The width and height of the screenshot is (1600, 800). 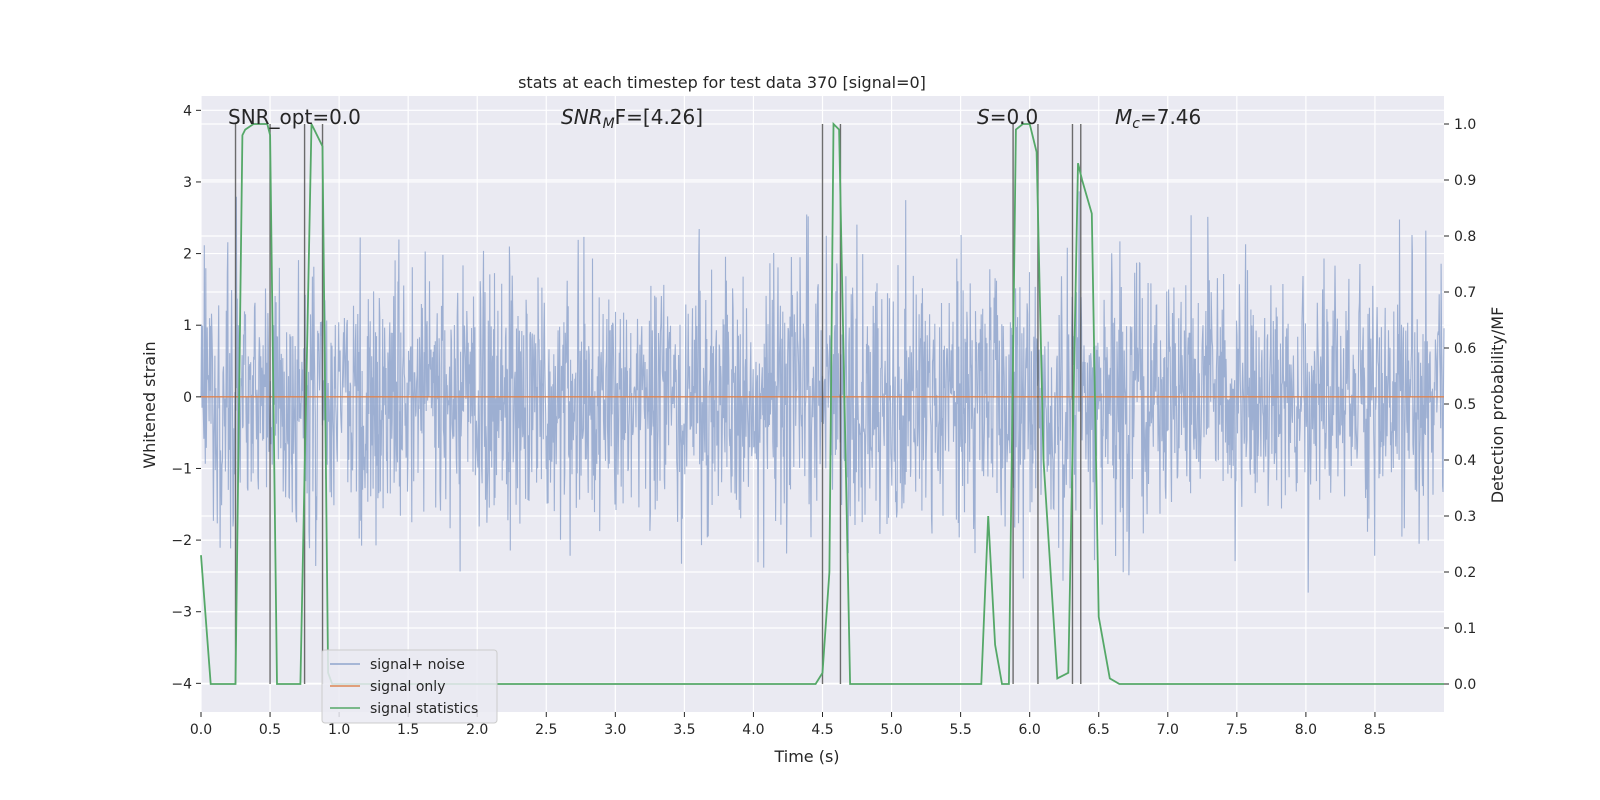 I want to click on y-left-tick-label: 2, so click(x=187, y=255).